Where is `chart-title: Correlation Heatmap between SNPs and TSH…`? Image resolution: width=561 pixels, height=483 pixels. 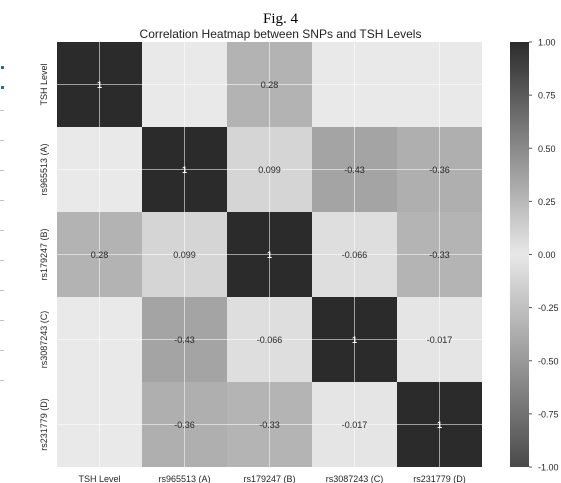
chart-title: Correlation Heatmap between SNPs and TSH… is located at coordinates (280, 34).